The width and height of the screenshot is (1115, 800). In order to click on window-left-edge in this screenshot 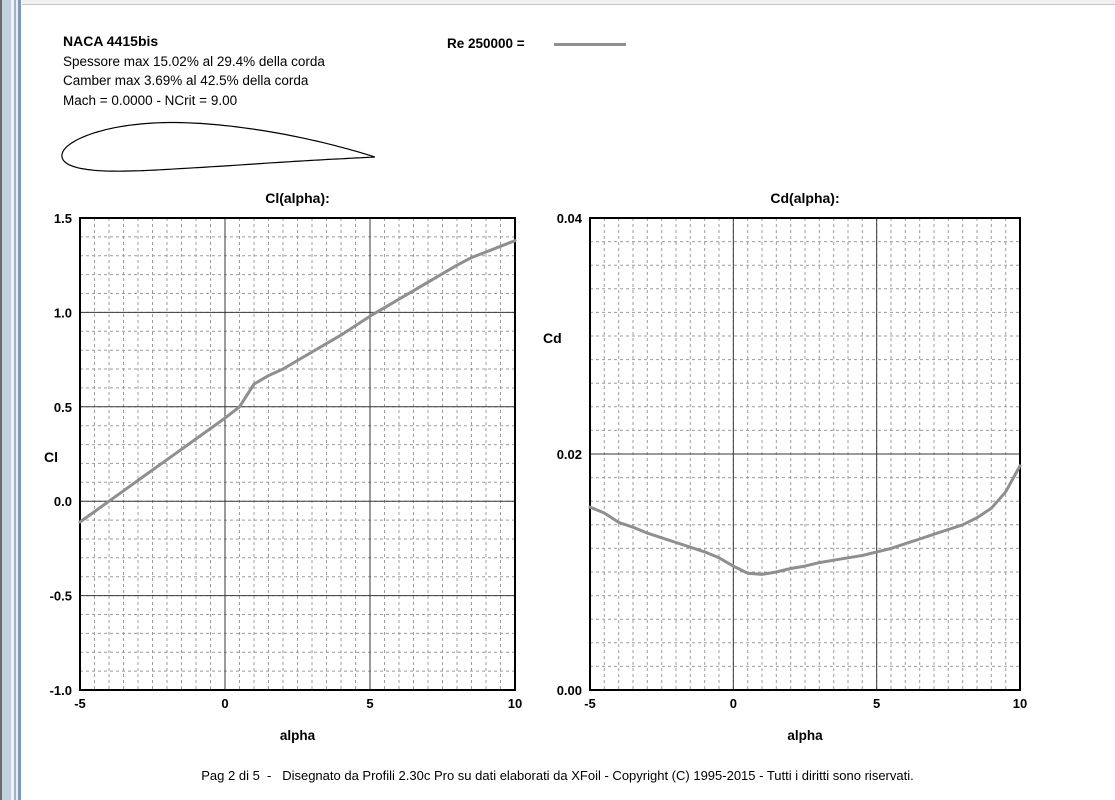, I will do `click(11, 400)`.